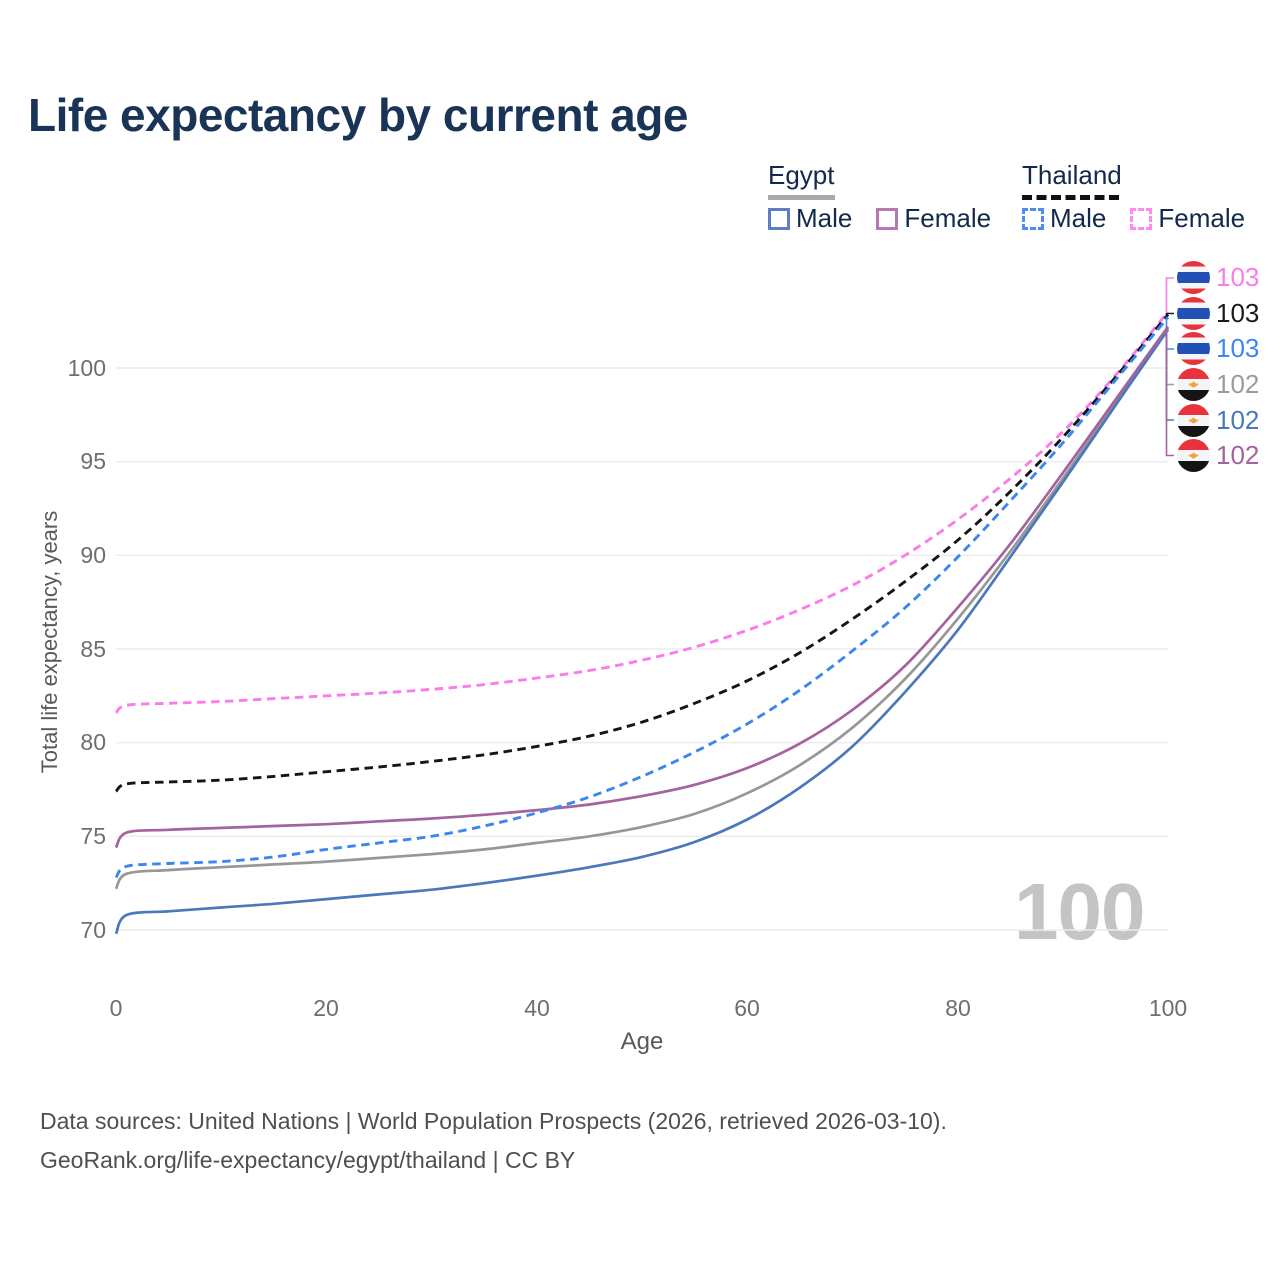  Describe the element at coordinates (1168, 1008) in the screenshot. I see `x-tick-100: 100` at that location.